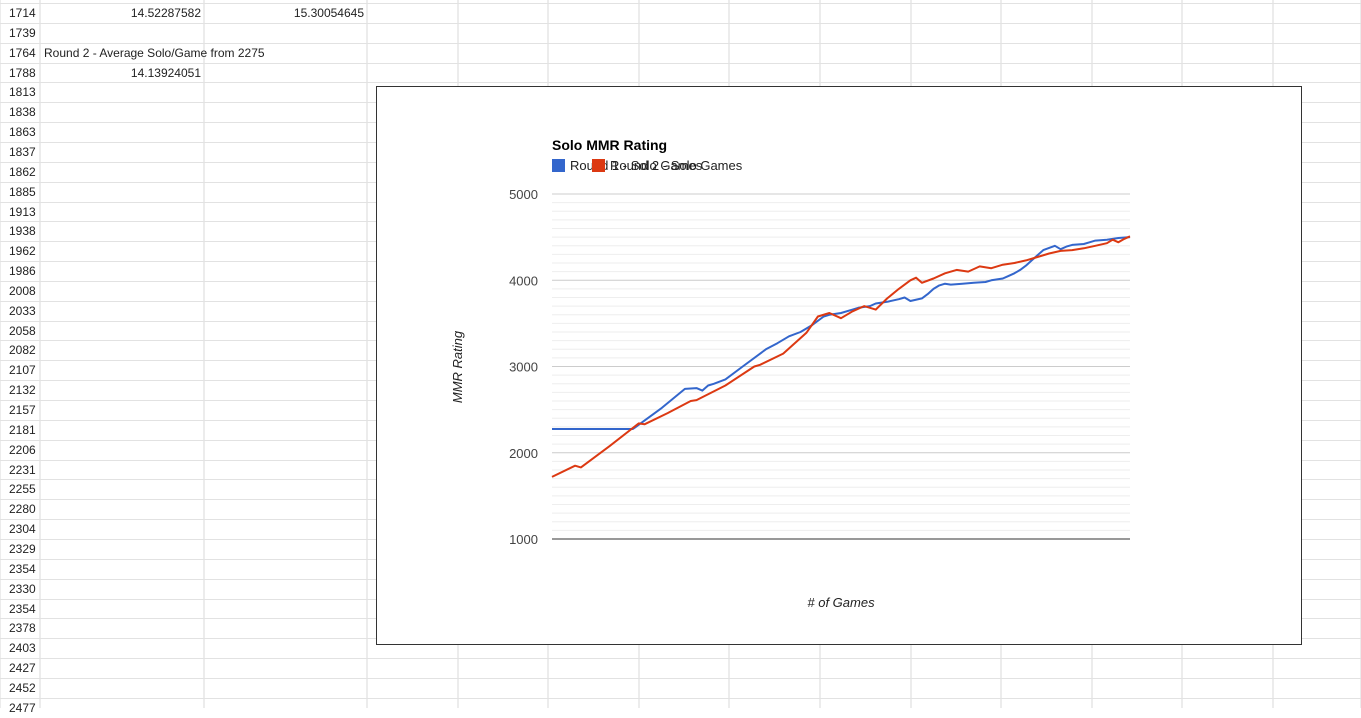 The height and width of the screenshot is (718, 1361). I want to click on cell-col-a: 2403, so click(22, 648).